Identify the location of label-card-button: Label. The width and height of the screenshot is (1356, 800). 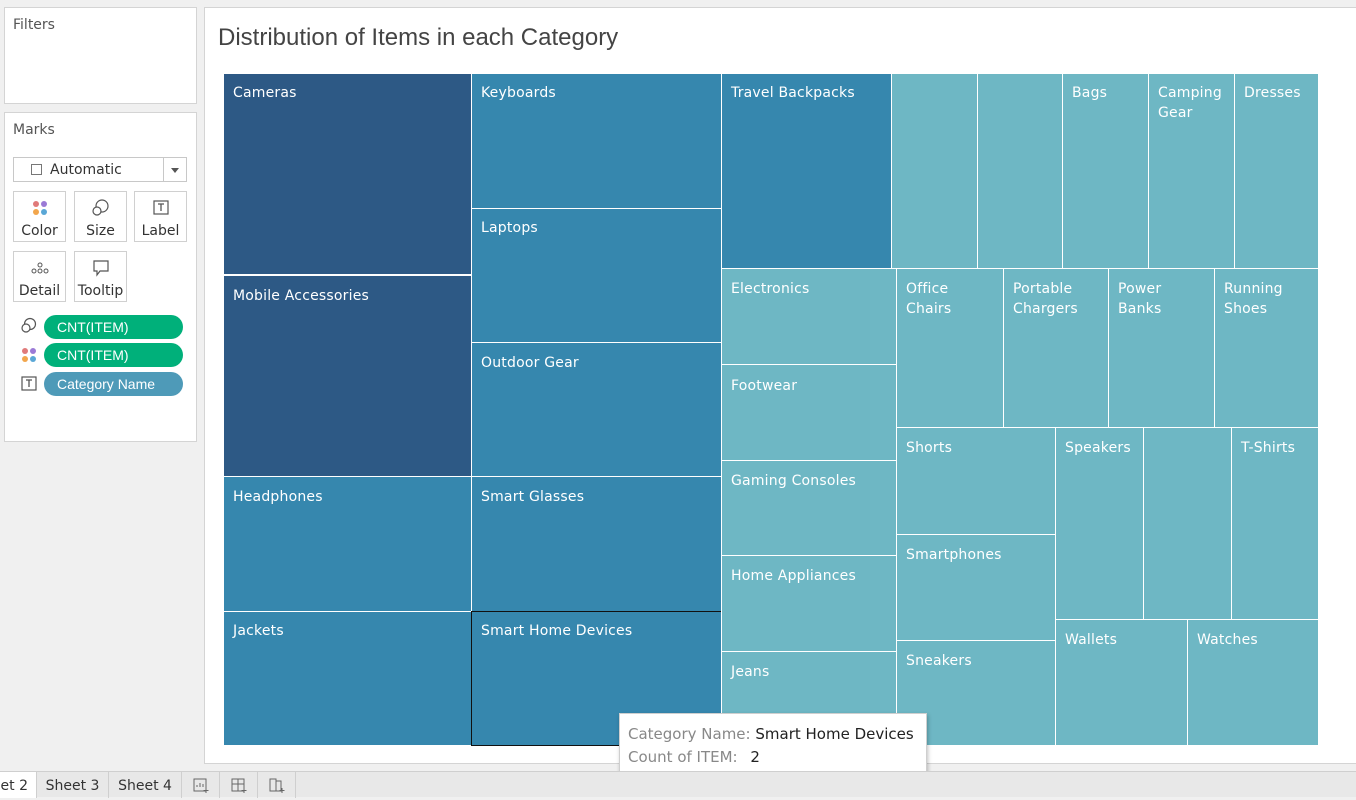
(160, 216).